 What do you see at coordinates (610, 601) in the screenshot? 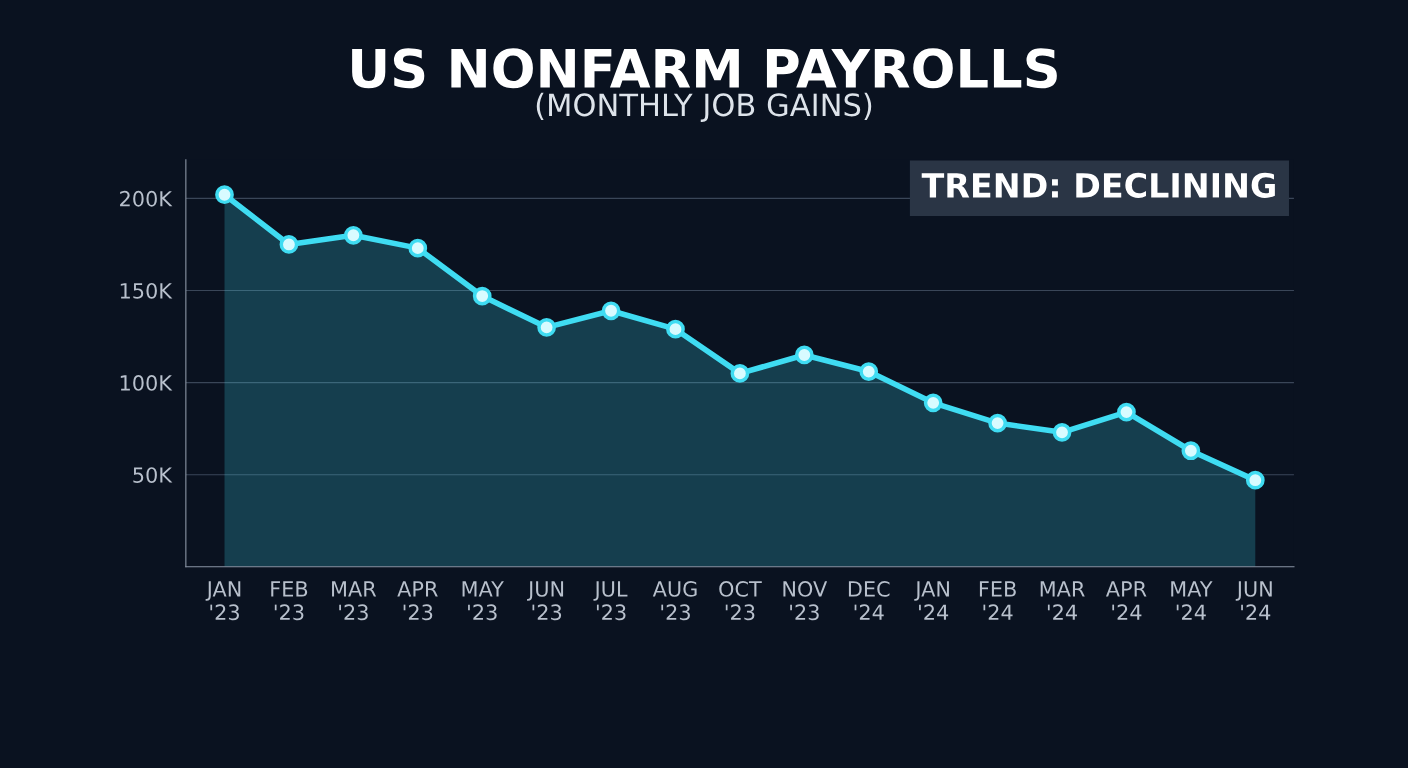
I see `x-tick-label: JUL '23` at bounding box center [610, 601].